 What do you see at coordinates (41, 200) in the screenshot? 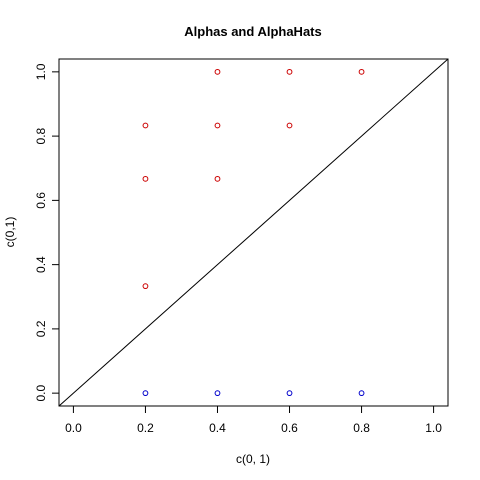
I see `y-tick-label: 0.6` at bounding box center [41, 200].